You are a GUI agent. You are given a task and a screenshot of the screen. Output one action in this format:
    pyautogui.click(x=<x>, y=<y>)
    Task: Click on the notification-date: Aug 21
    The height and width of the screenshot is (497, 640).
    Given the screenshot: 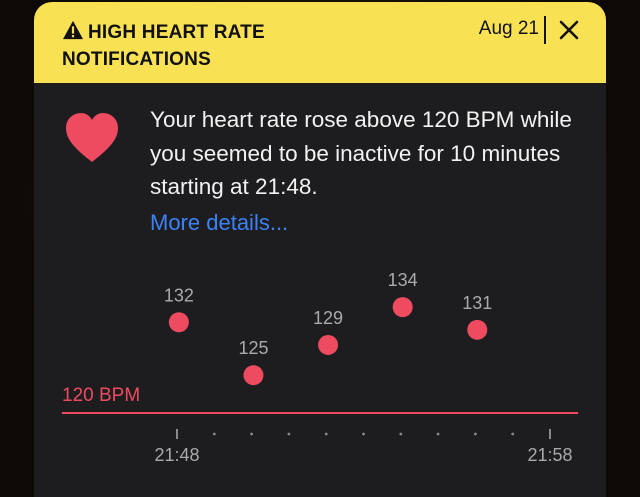 What is the action you would take?
    pyautogui.click(x=508, y=28)
    